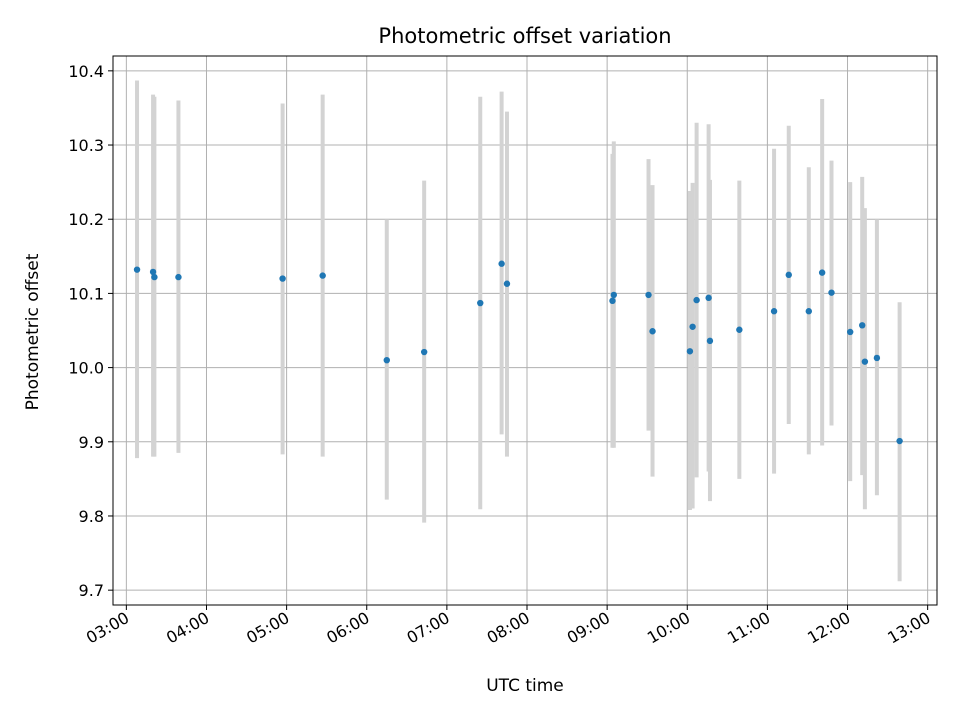 The image size is (960, 720). What do you see at coordinates (908, 628) in the screenshot?
I see `x-tick-label: 13:00` at bounding box center [908, 628].